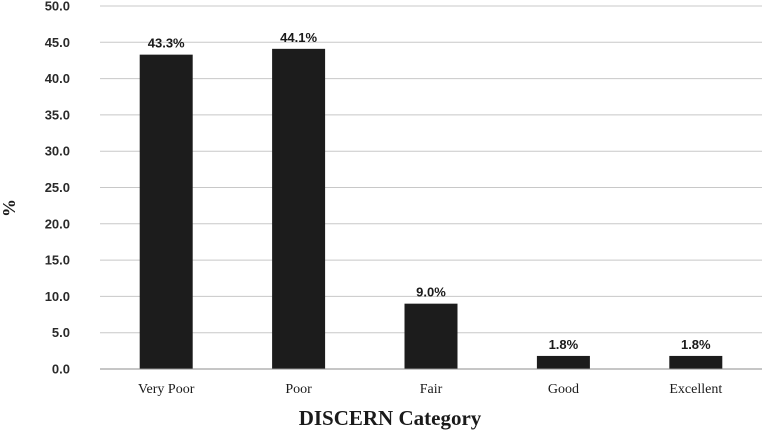  What do you see at coordinates (61, 369) in the screenshot?
I see `y-tick-label: 0.0` at bounding box center [61, 369].